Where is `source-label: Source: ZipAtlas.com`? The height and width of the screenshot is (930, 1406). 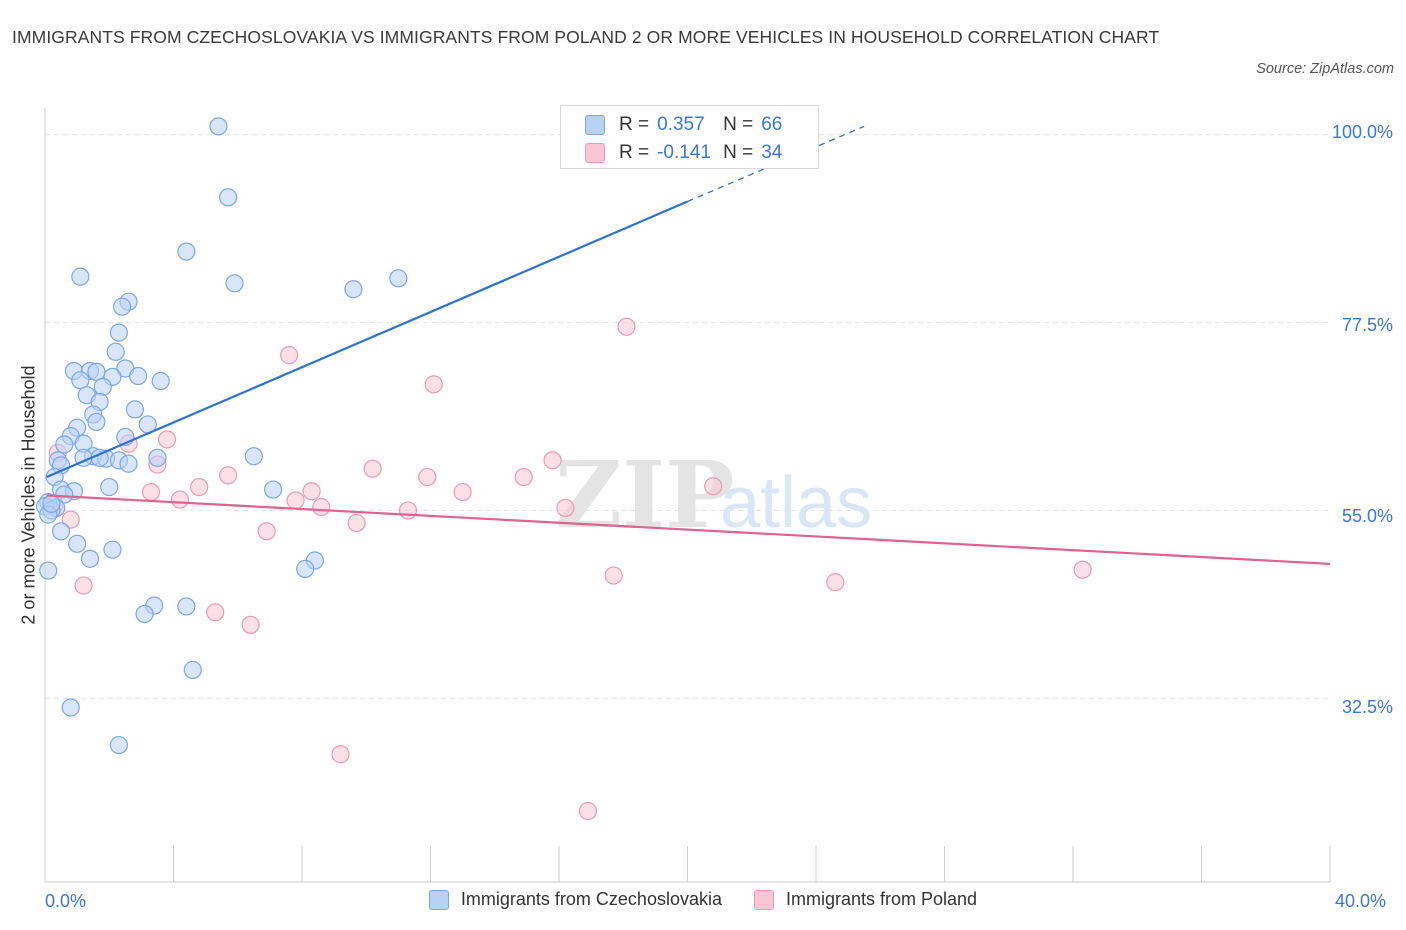 source-label: Source: ZipAtlas.com is located at coordinates (1325, 69).